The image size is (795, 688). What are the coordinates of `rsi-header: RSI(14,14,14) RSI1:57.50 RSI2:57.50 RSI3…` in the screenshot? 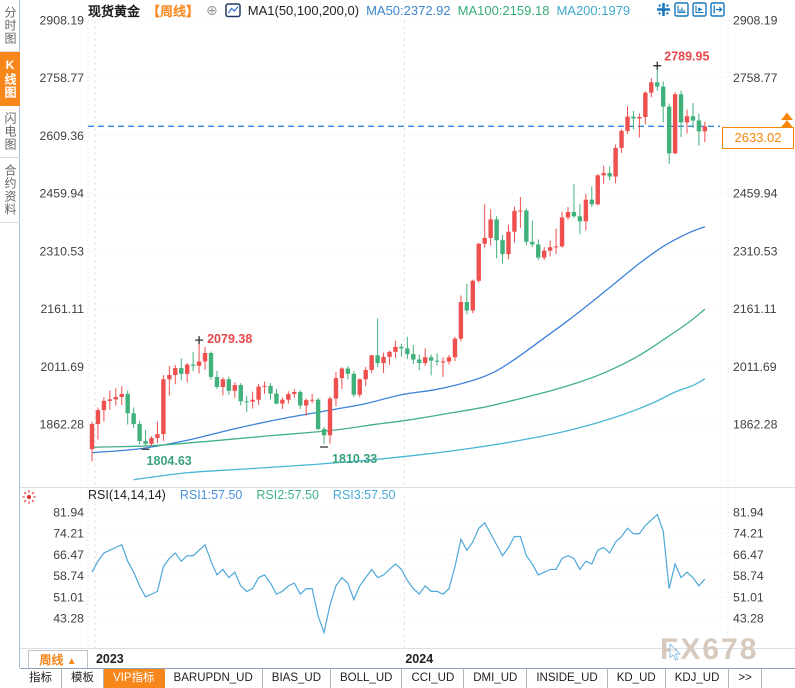 It's located at (241, 495).